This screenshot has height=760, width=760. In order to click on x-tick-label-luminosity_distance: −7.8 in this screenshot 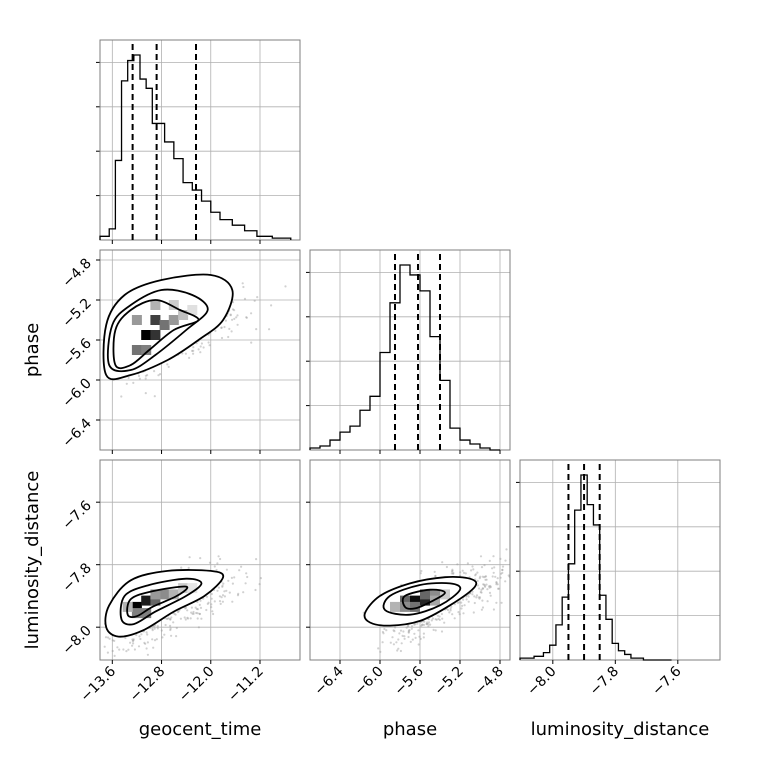, I will do `click(604, 681)`.